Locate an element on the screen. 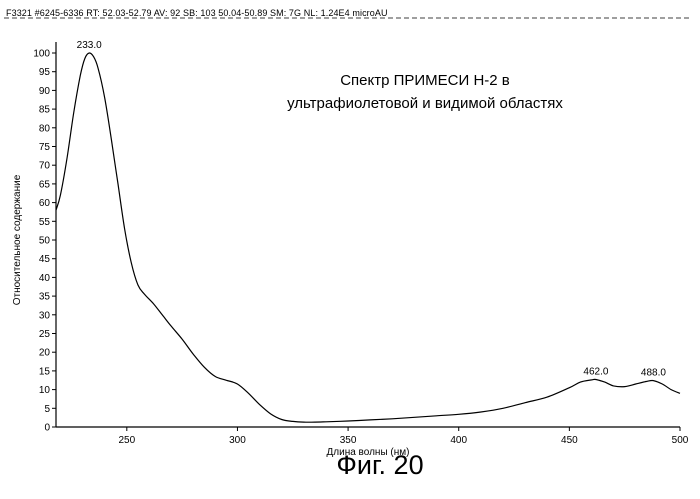  figure-caption: Фиг. 20 is located at coordinates (380, 465).